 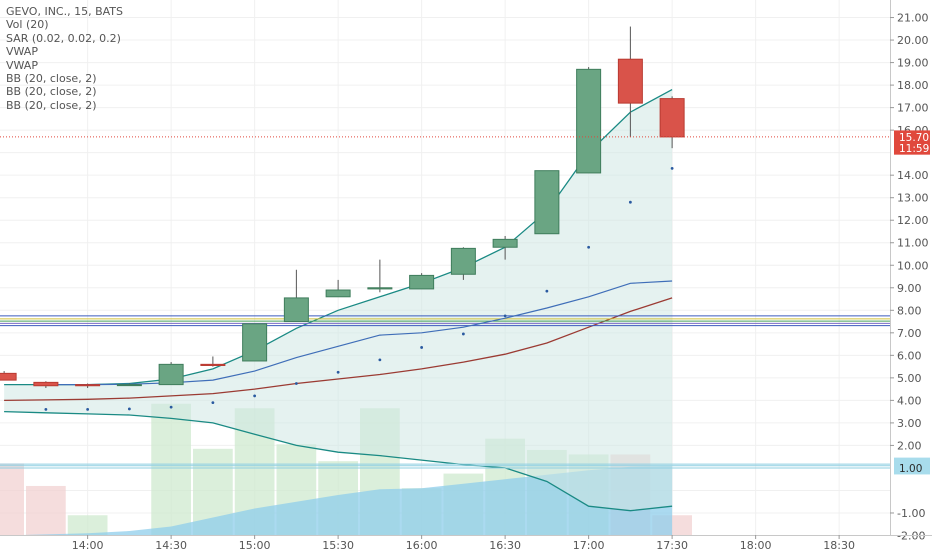 What do you see at coordinates (913, 243) in the screenshot?
I see `y-tick-label: 11.00` at bounding box center [913, 243].